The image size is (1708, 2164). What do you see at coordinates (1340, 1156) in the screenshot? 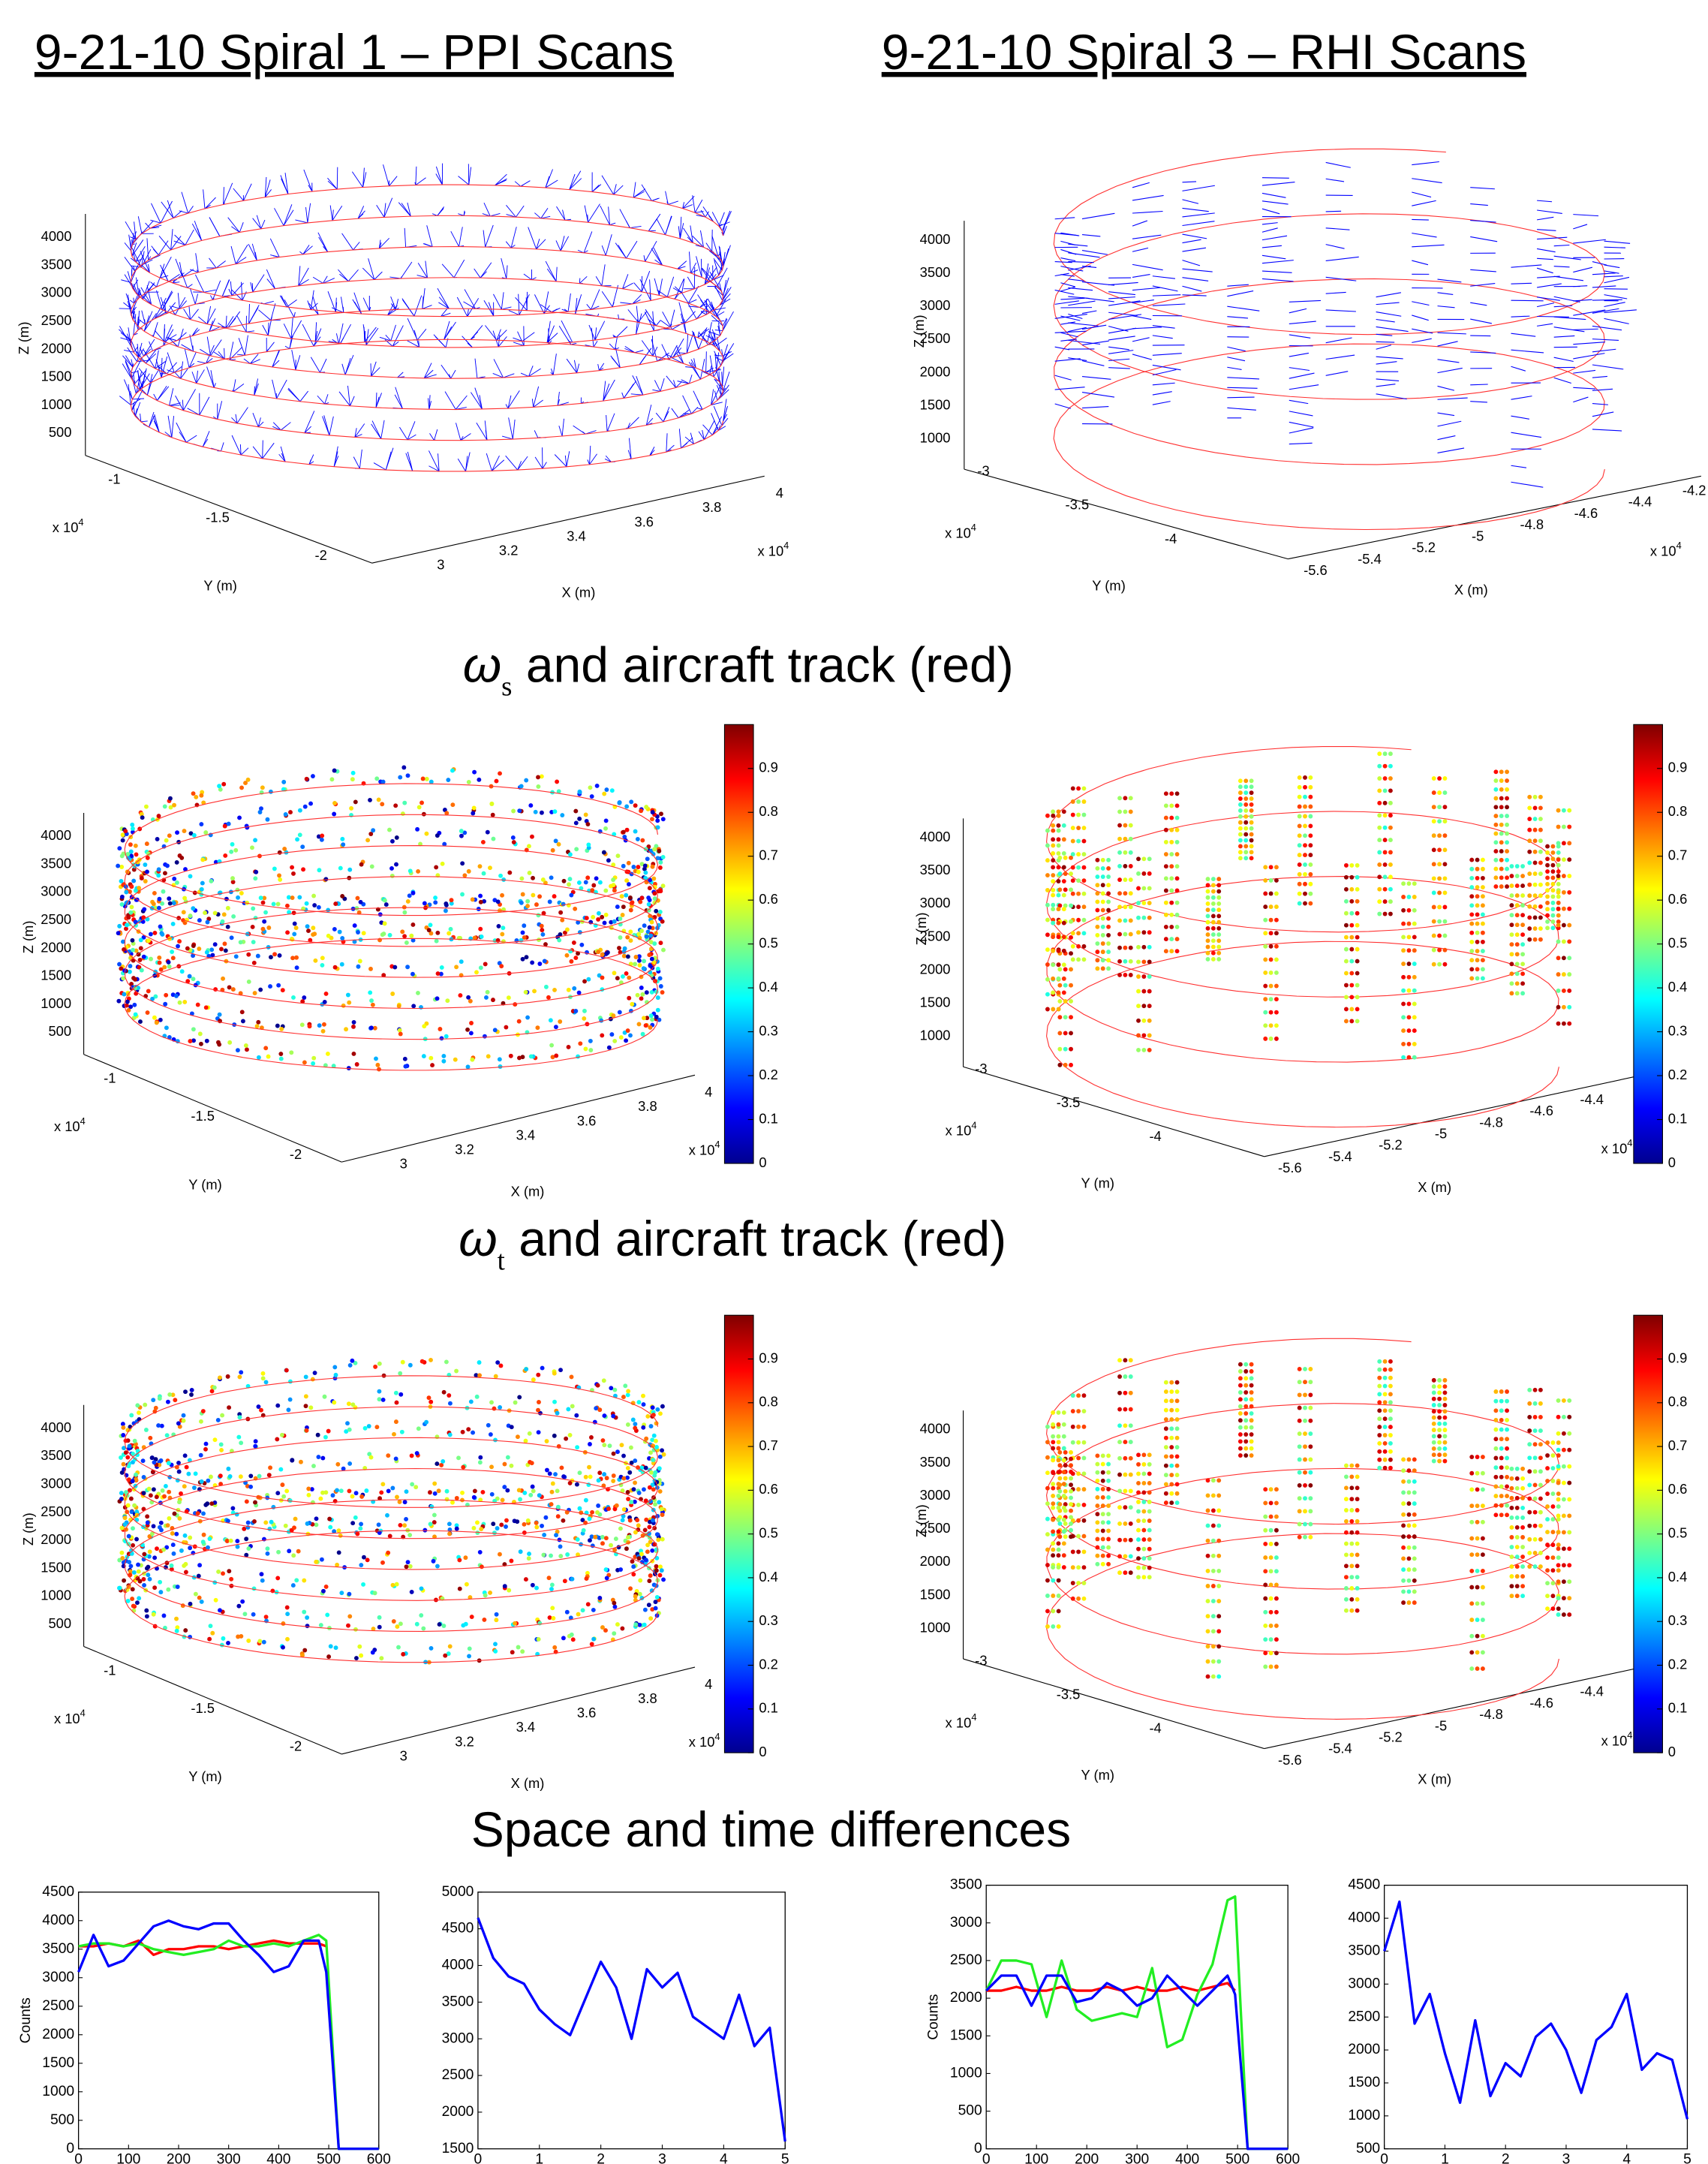
I see `x-tick-label: -5.4` at bounding box center [1340, 1156].